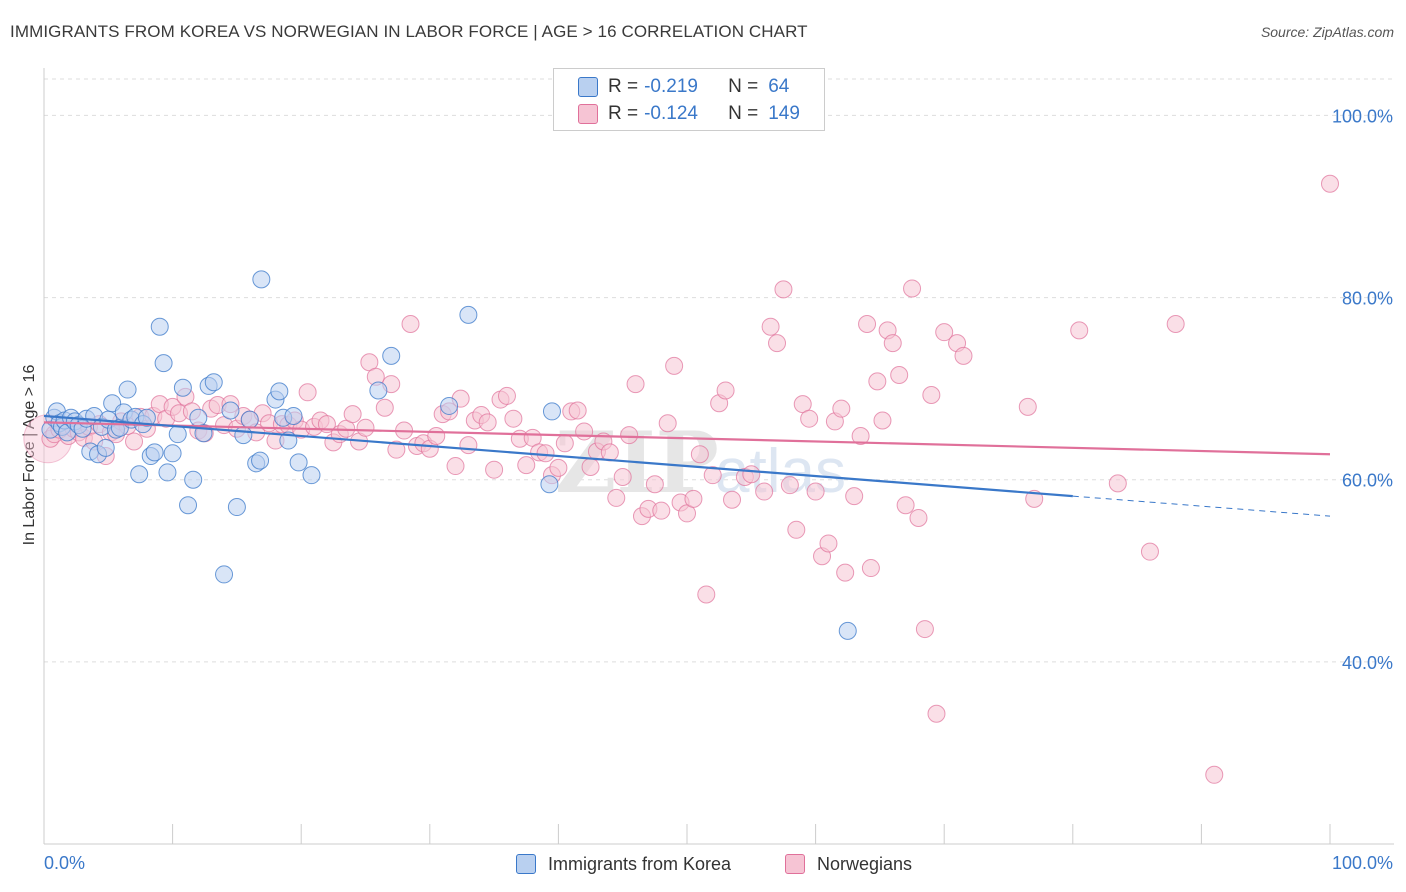 Image resolution: width=1406 pixels, height=892 pixels. I want to click on korea-legend-swatch, so click(526, 864).